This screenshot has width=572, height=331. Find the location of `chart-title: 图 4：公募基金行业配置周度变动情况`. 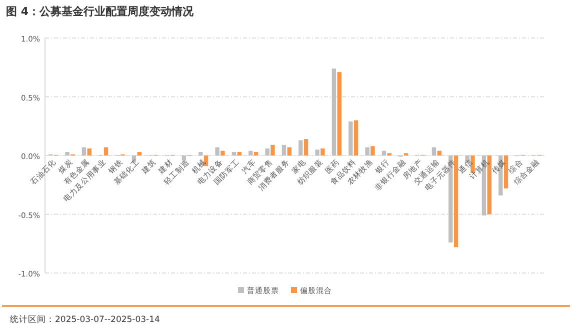

chart-title: 图 4：公募基金行业配置周度变动情况 is located at coordinates (100, 11).